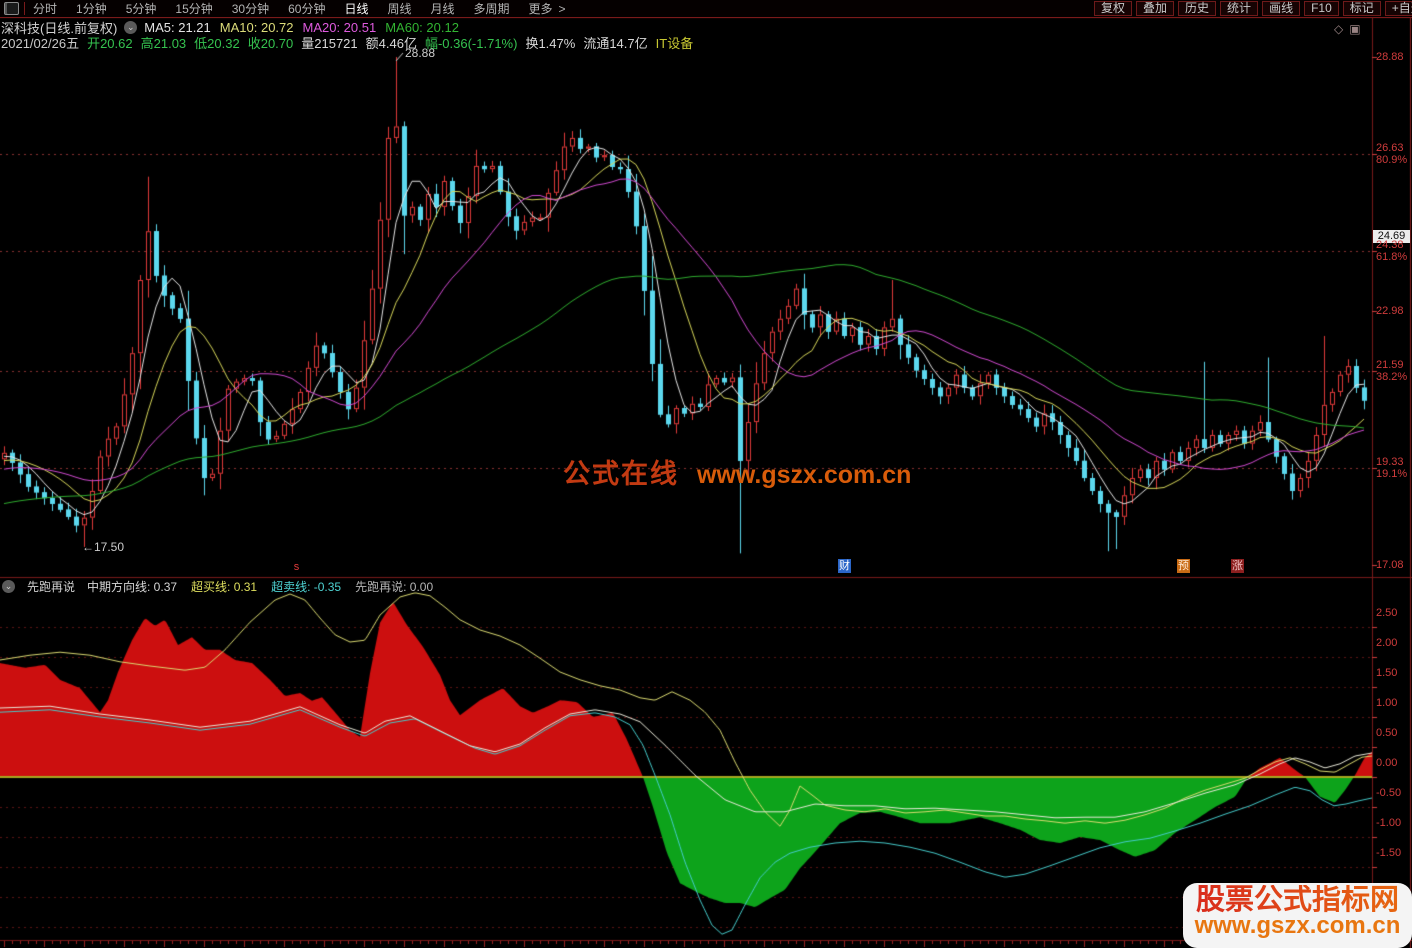 The image size is (1412, 948). I want to click on axis-label: 80.9%, so click(1392, 159).